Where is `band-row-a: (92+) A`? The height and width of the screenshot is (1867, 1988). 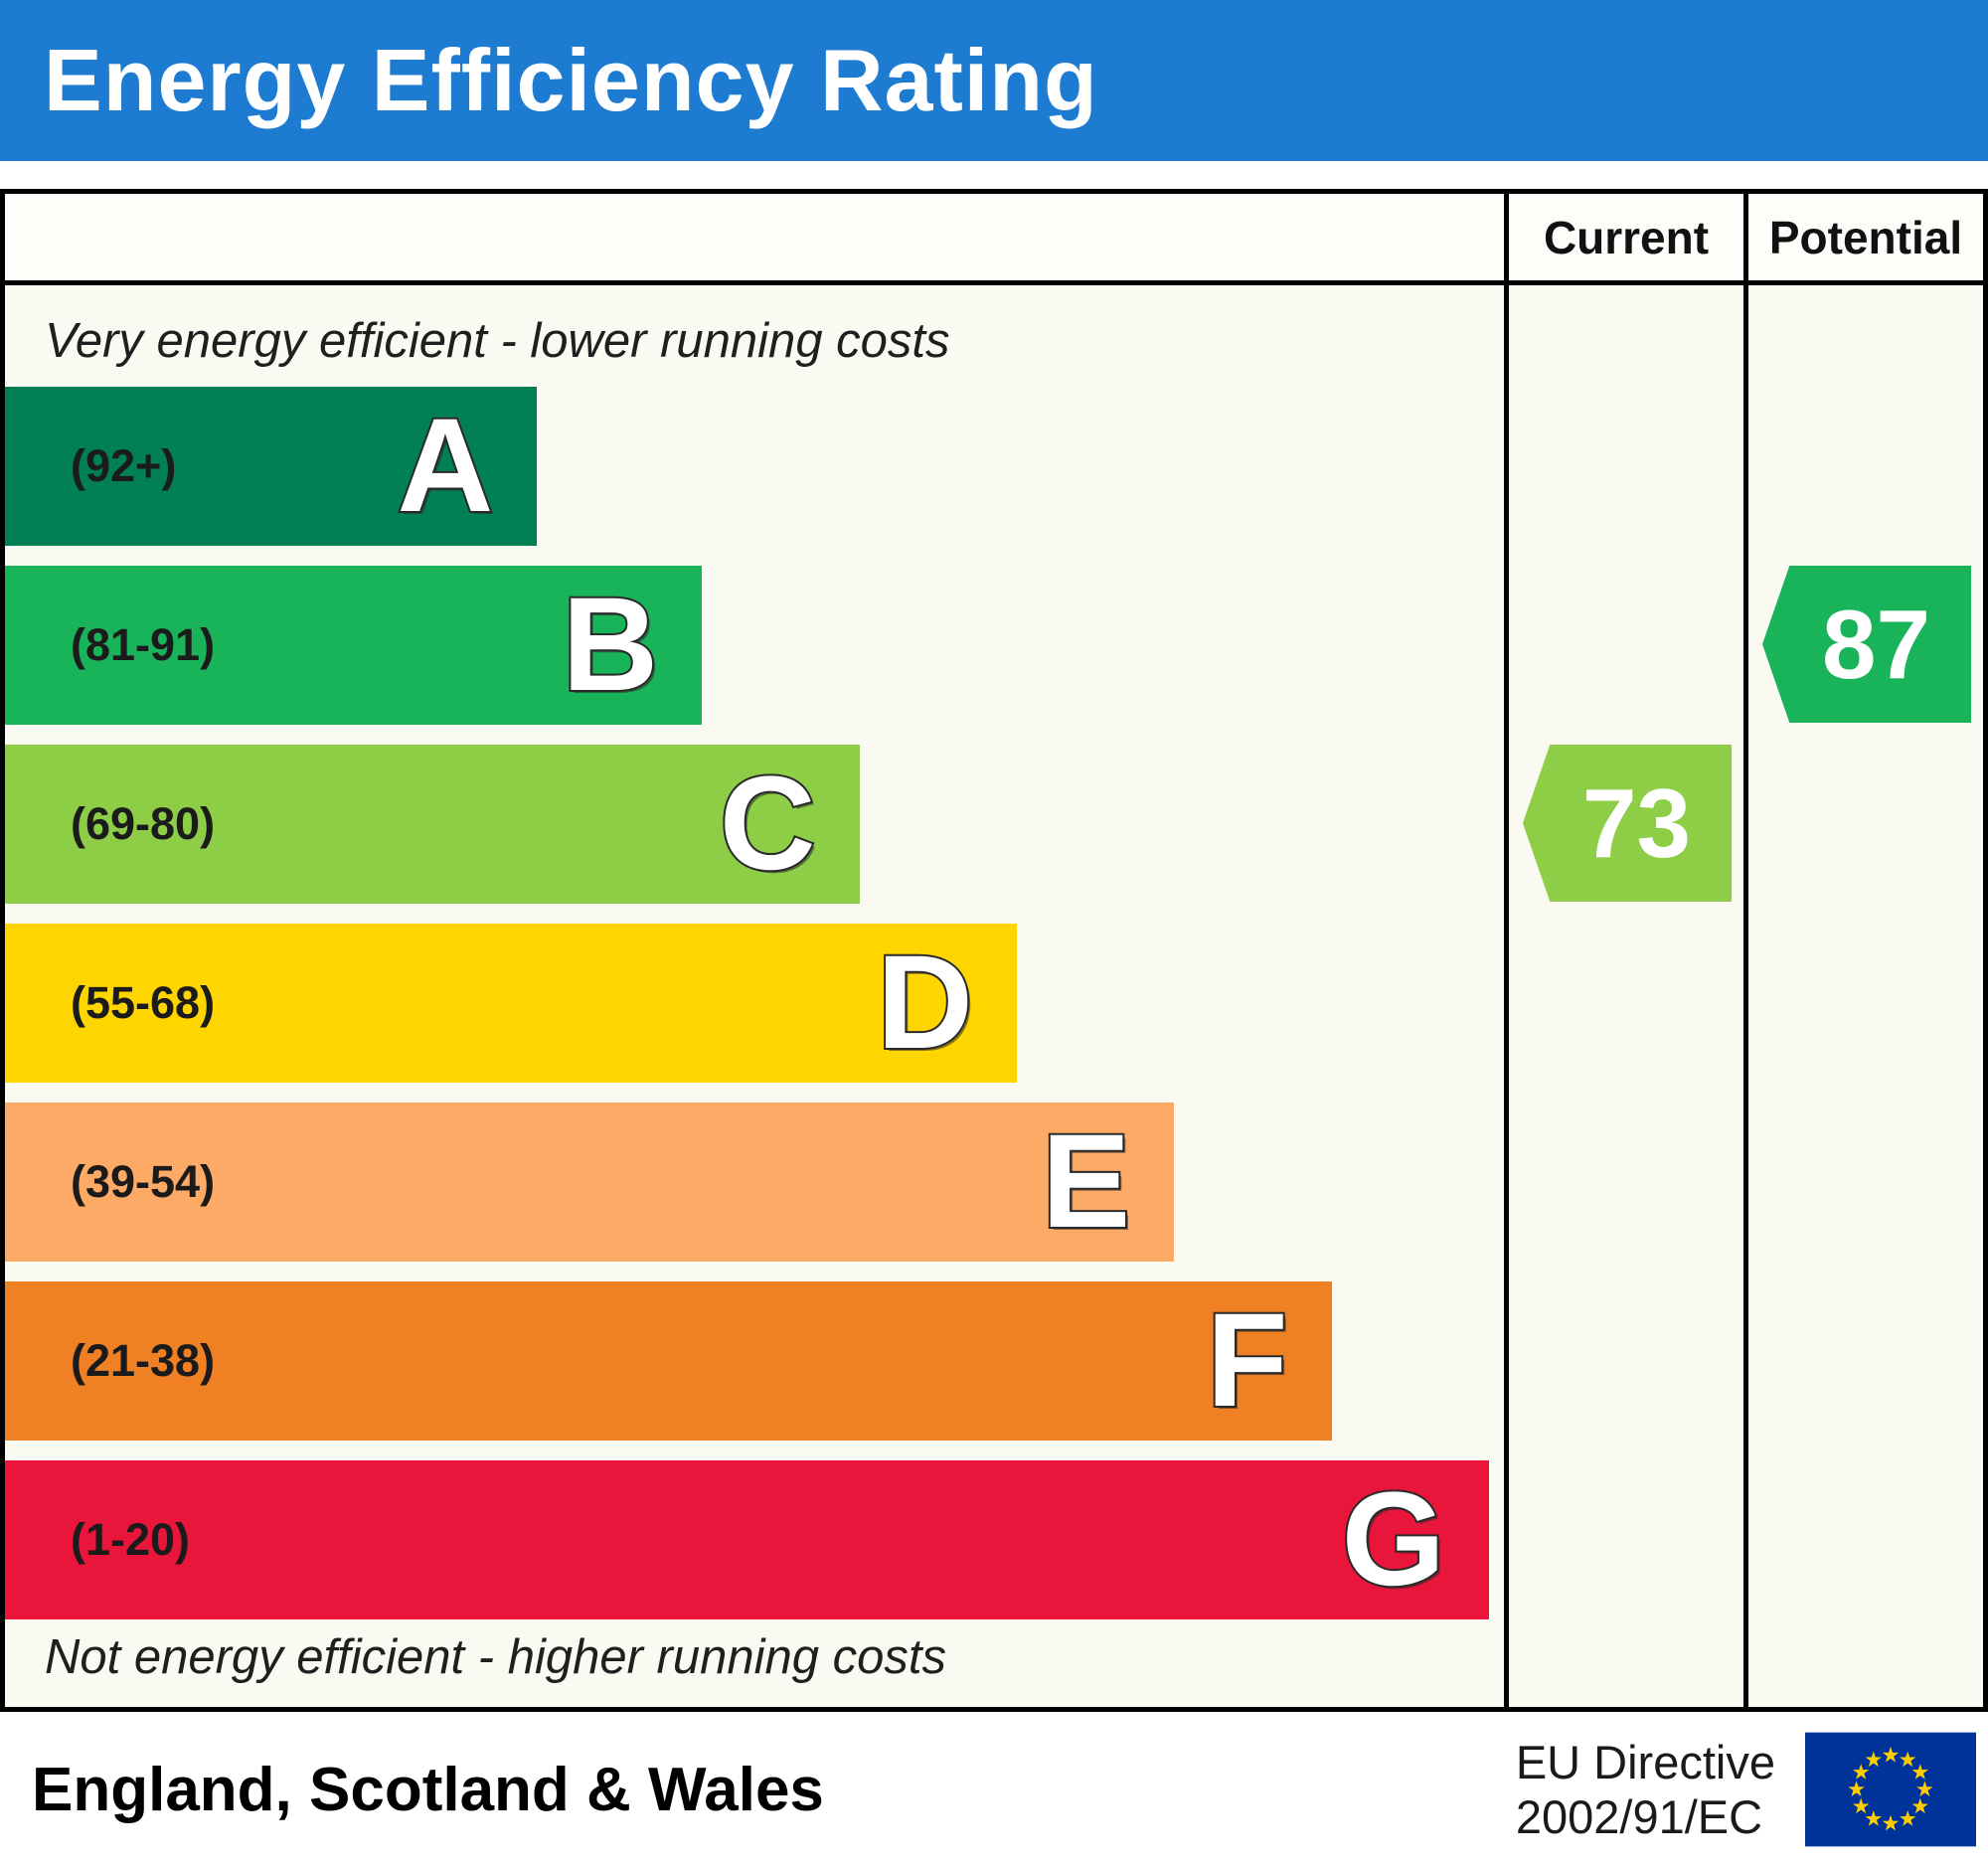 band-row-a: (92+) A is located at coordinates (754, 466).